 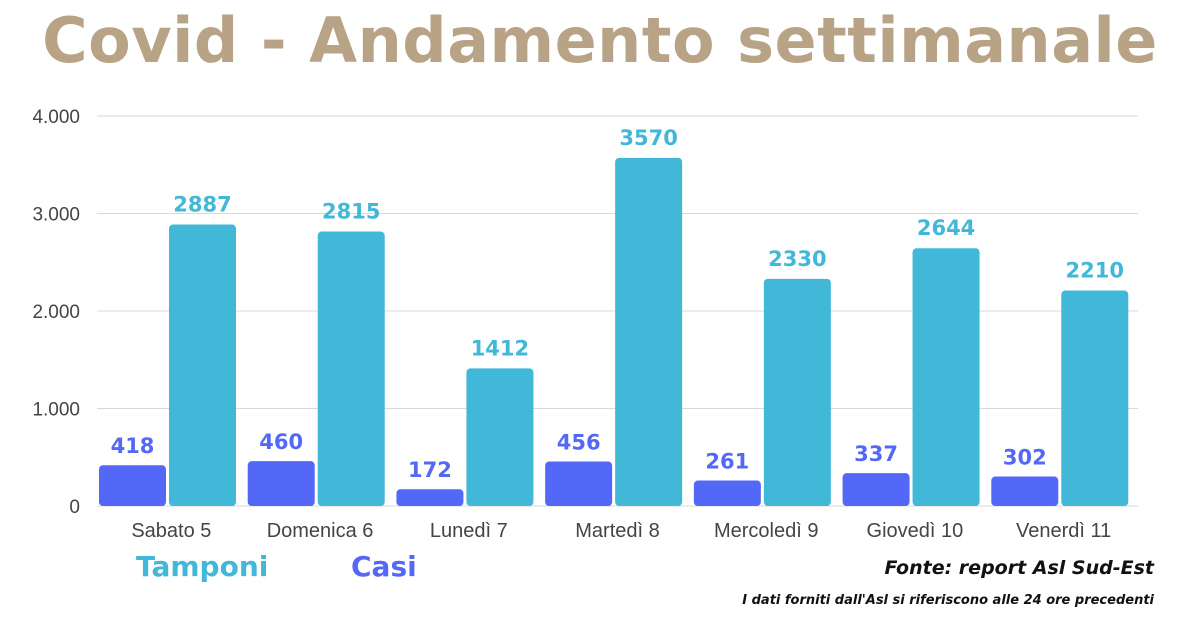 I want to click on y-tick-label: 2.000, so click(x=56, y=312).